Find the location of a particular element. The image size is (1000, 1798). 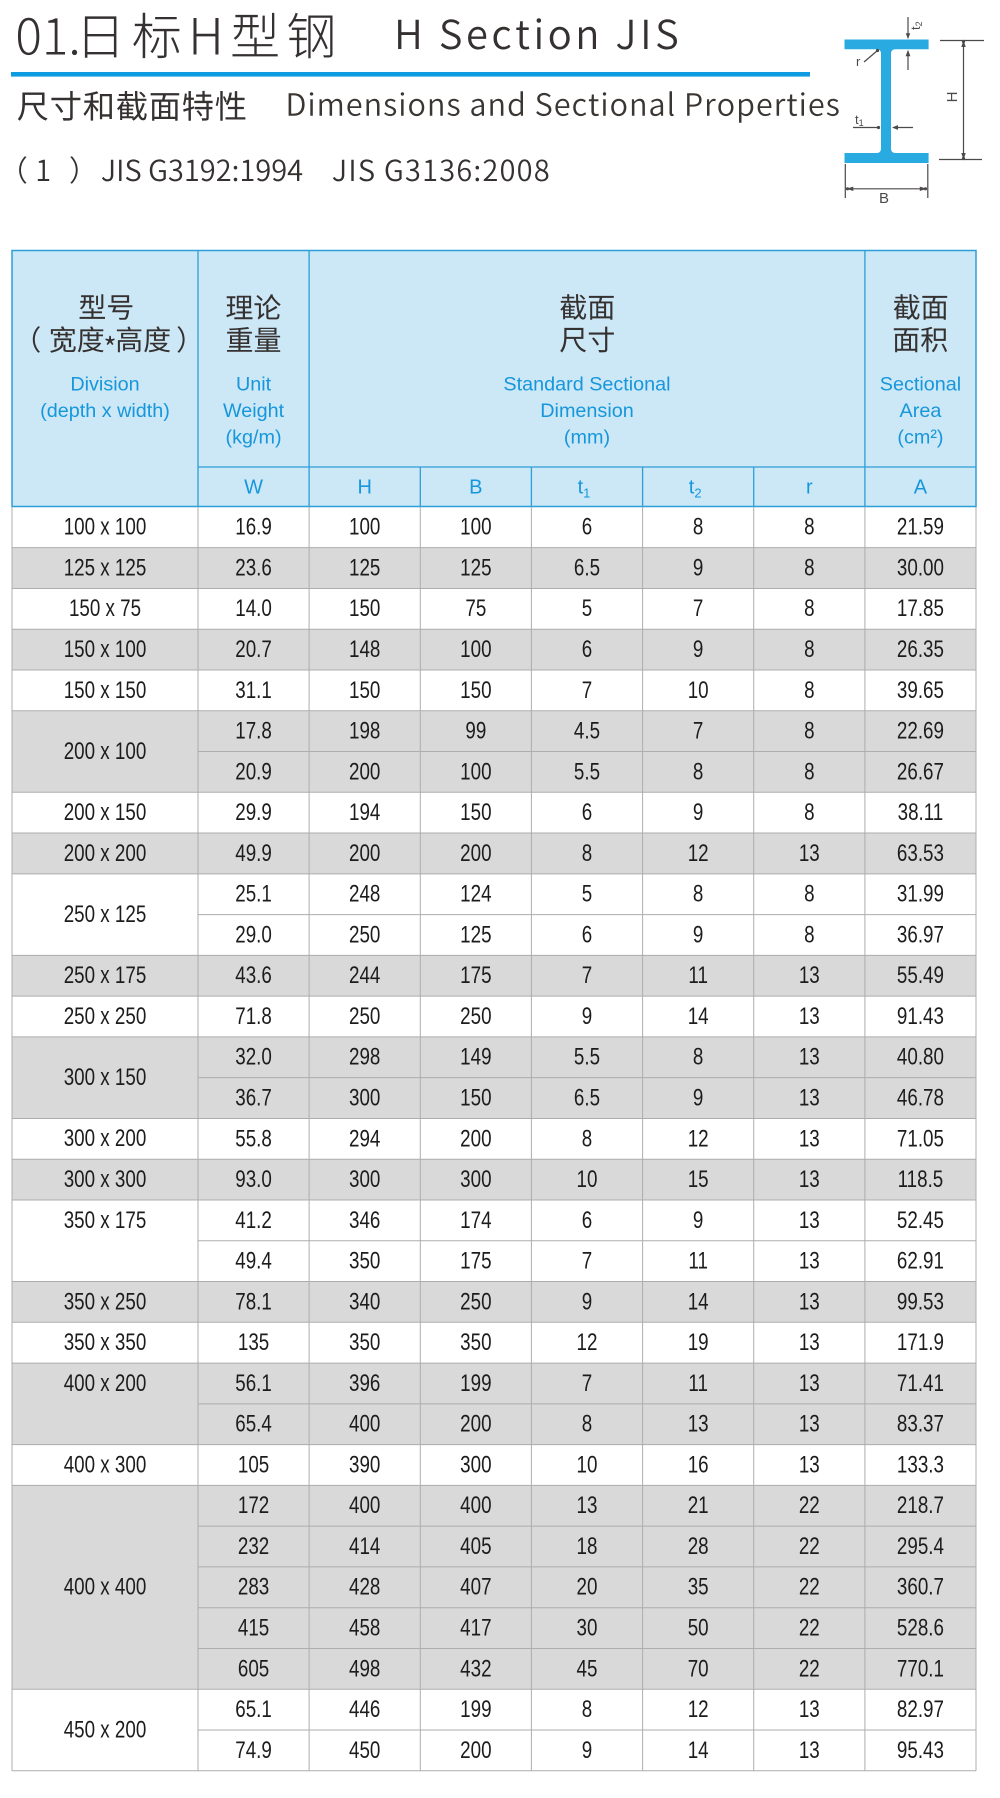

svg-text: 450 is located at coordinates (364, 1750).